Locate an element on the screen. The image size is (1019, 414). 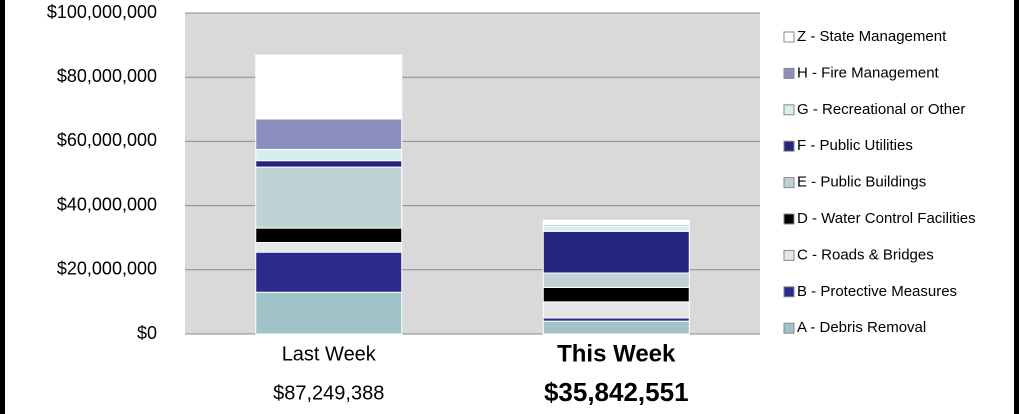
x-tick-label: Last Week is located at coordinates (329, 354).